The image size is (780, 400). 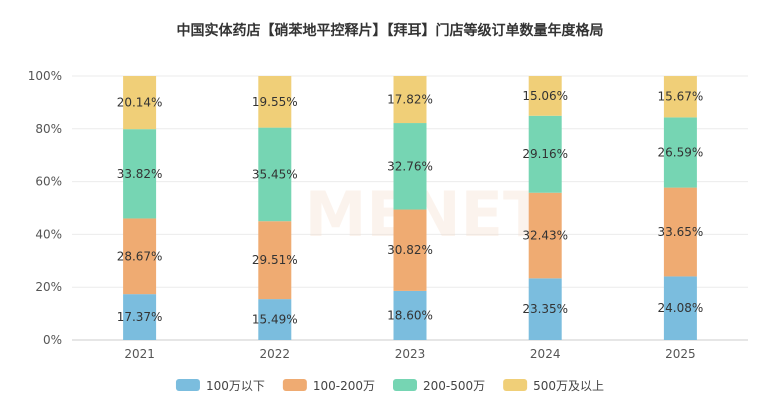 What do you see at coordinates (390, 31) in the screenshot?
I see `chart-title: 中国实体药店【硝苯地平控释片】【拜耳】门店等级订单数量年度格局` at bounding box center [390, 31].